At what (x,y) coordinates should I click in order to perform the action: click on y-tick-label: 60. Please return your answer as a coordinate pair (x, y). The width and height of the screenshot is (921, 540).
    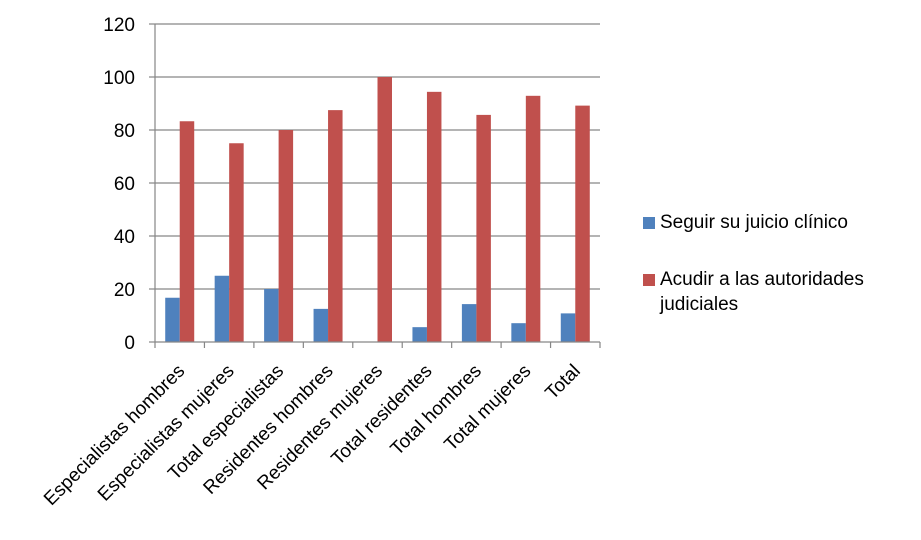
    Looking at the image, I should click on (124, 184).